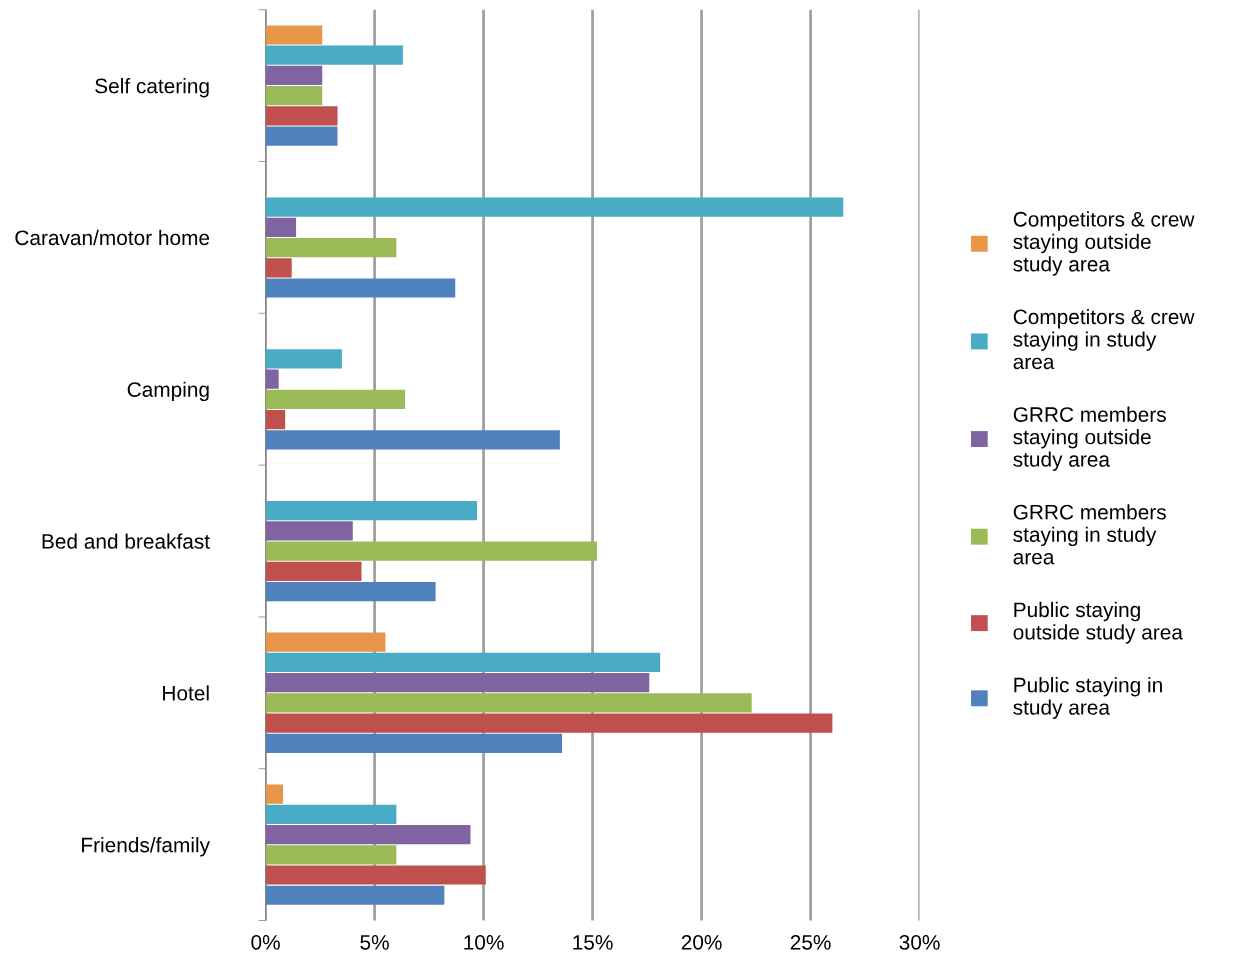 The image size is (1241, 969). What do you see at coordinates (265, 942) in the screenshot?
I see `x-tick-label: 0%` at bounding box center [265, 942].